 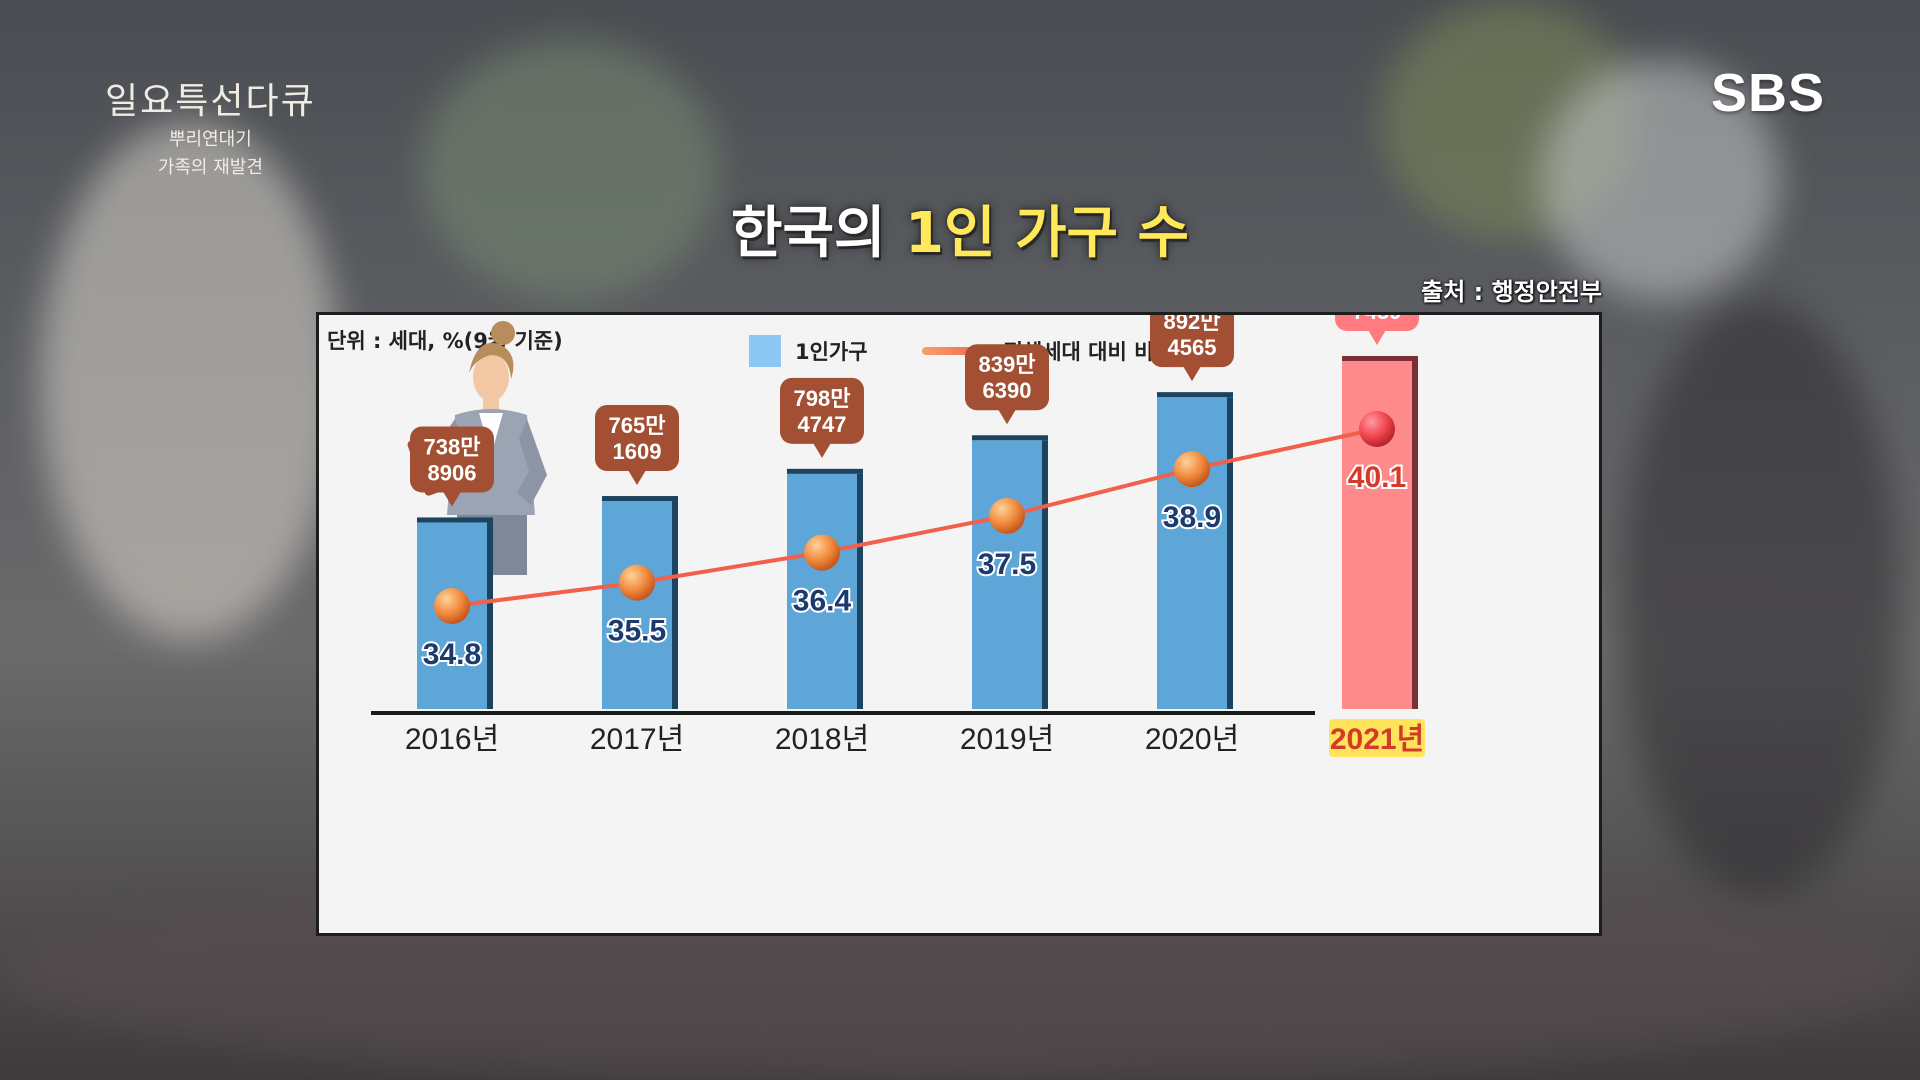 I want to click on bar-value-line2-3: 6390, so click(x=1007, y=390).